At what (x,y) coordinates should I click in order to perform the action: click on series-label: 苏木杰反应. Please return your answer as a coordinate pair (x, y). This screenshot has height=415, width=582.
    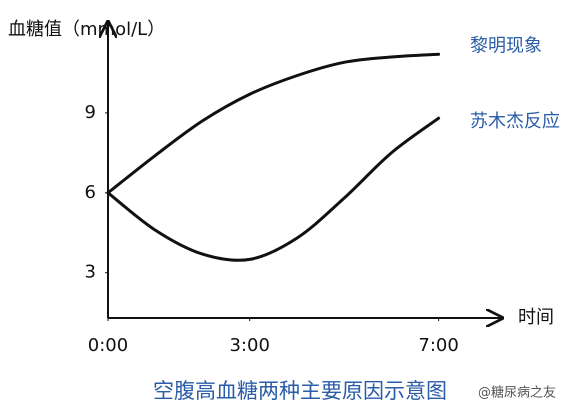
    Looking at the image, I should click on (515, 121).